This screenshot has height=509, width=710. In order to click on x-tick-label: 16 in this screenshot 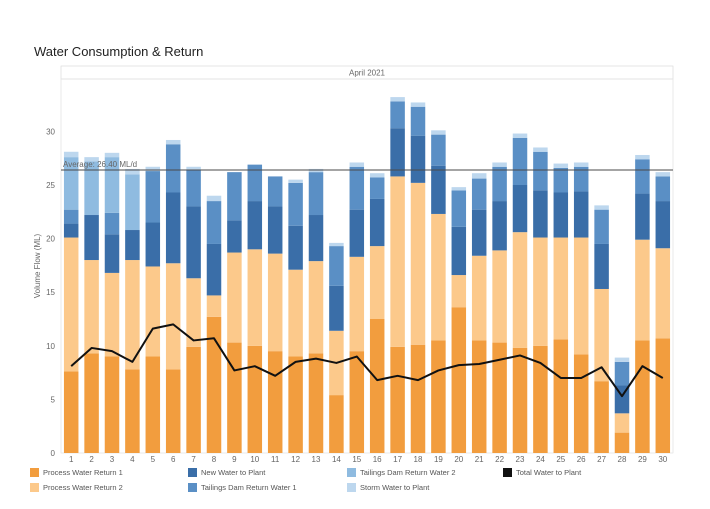, I will do `click(377, 459)`.